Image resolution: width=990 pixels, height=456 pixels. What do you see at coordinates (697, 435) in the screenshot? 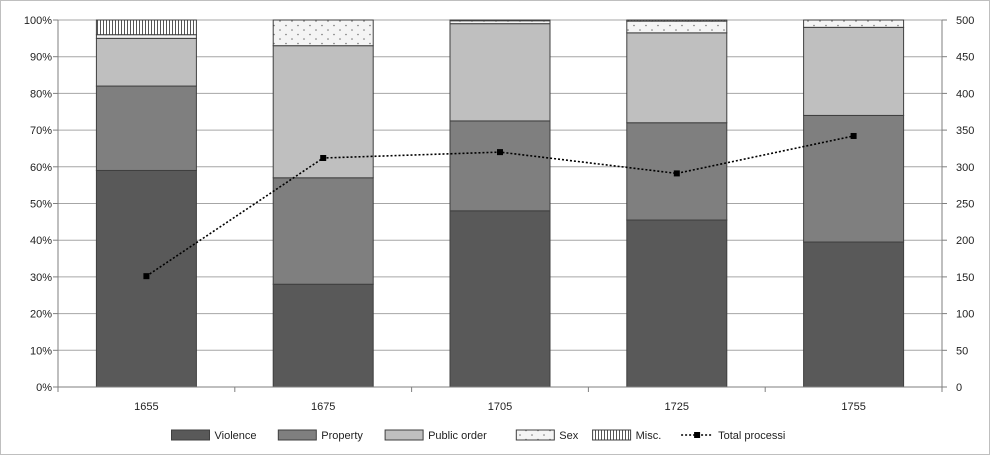
I see `legend-line-marker` at bounding box center [697, 435].